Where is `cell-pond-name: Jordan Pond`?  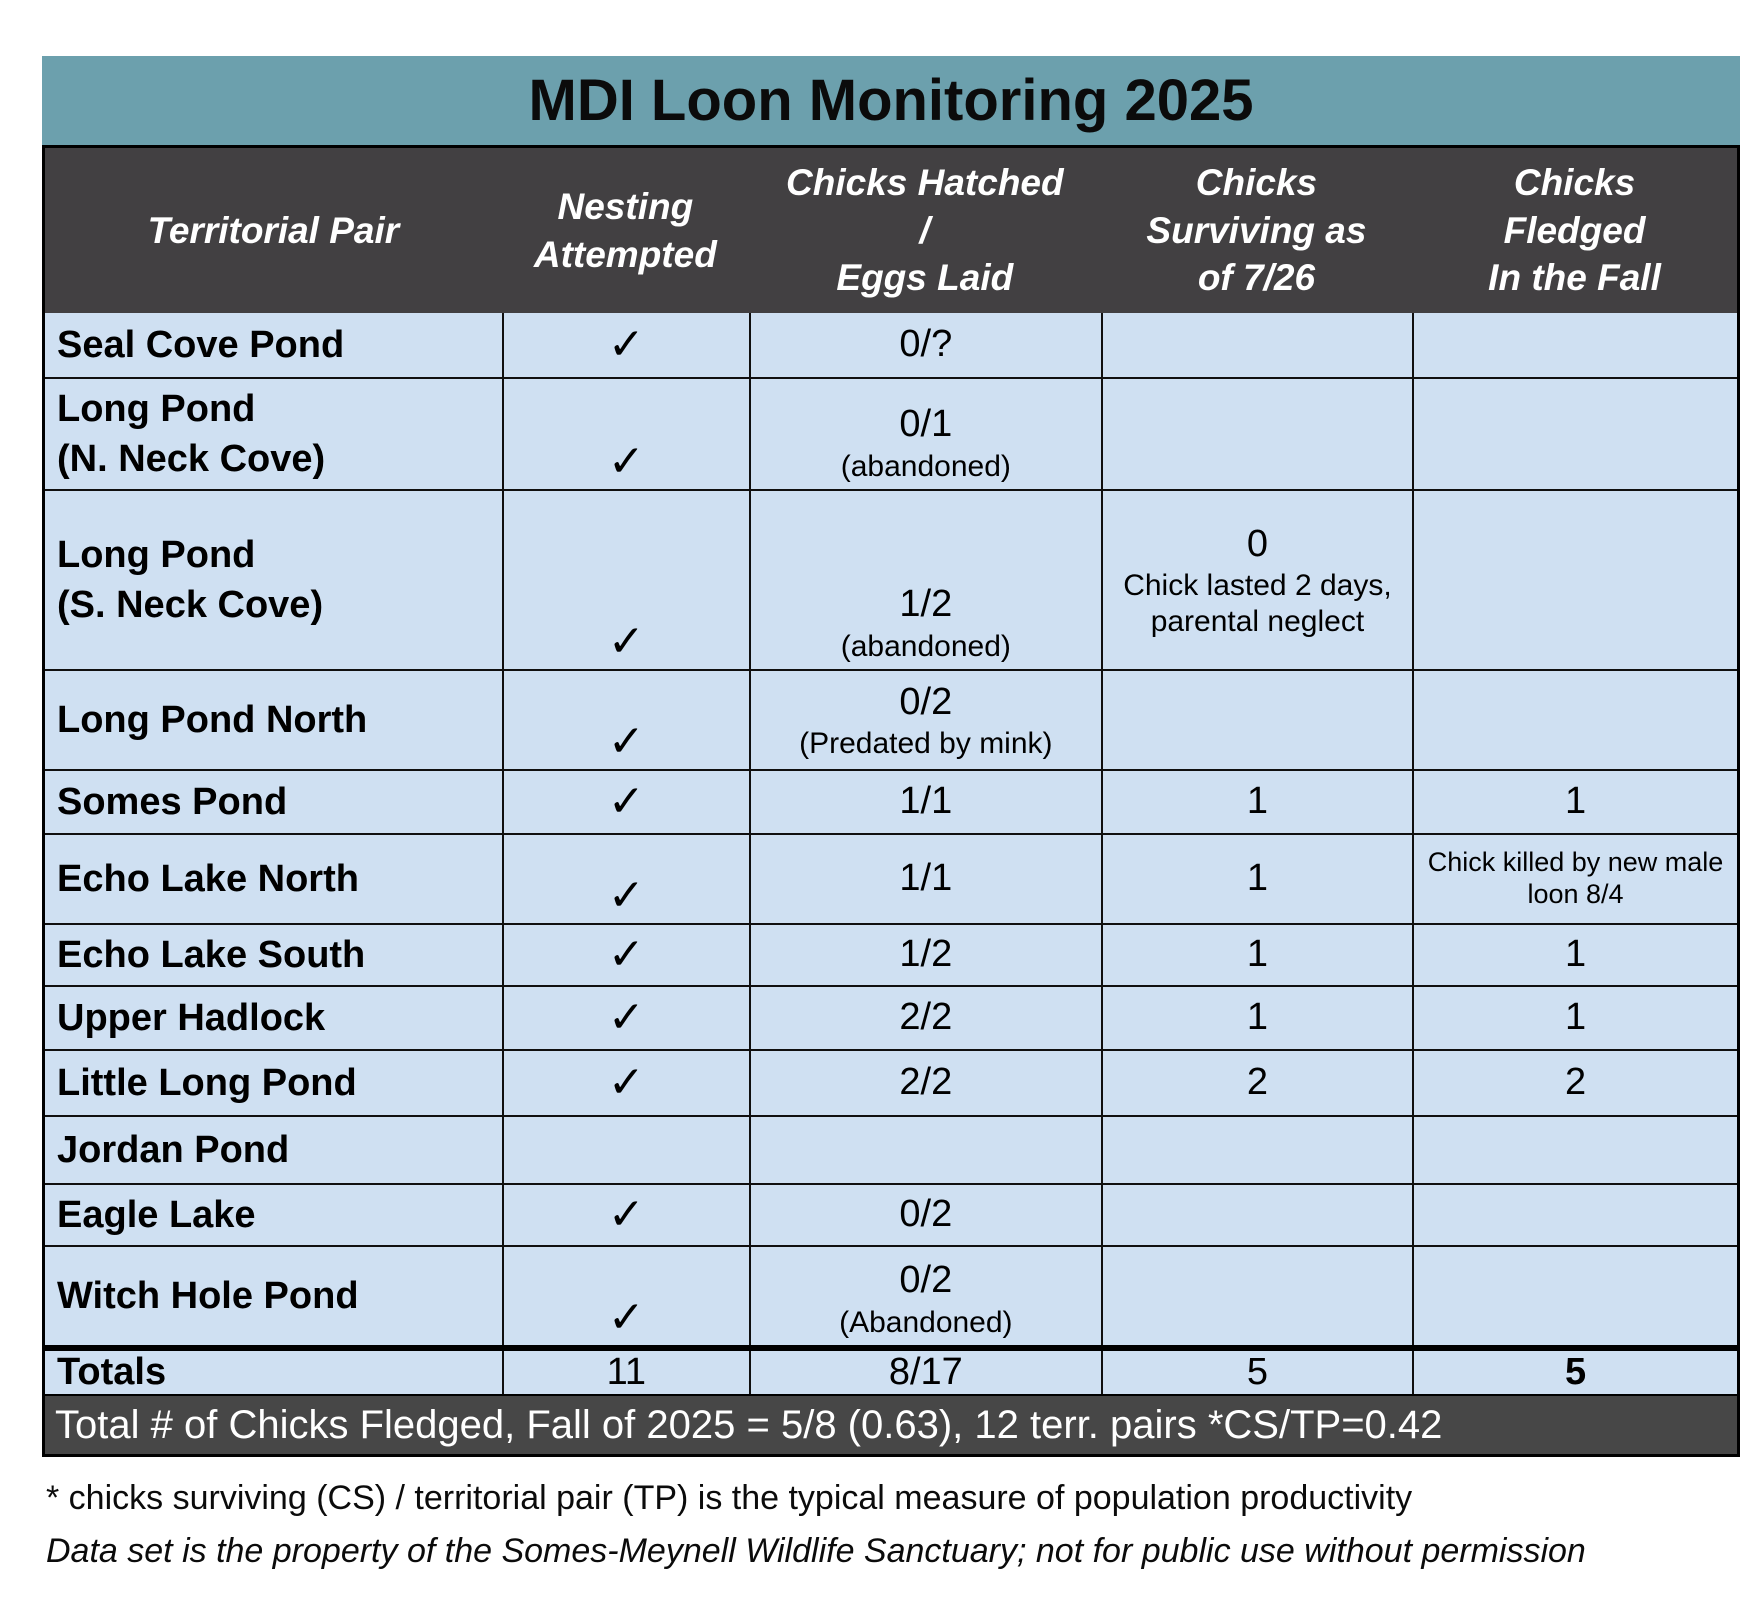
cell-pond-name: Jordan Pond is located at coordinates (273, 1150).